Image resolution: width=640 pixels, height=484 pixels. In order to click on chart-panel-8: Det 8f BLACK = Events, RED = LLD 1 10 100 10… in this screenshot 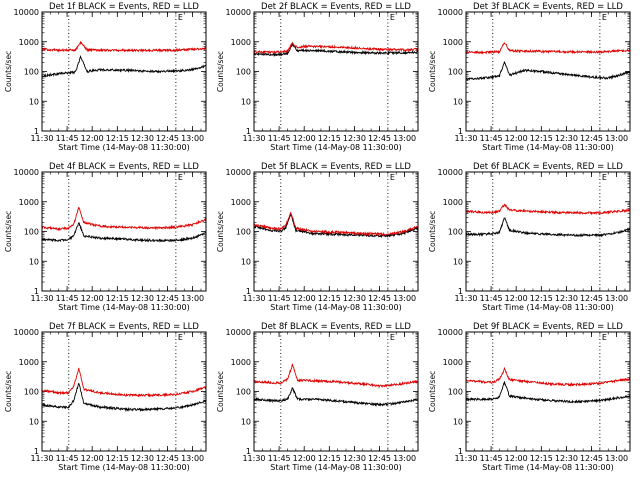, I will do `click(317, 397)`.